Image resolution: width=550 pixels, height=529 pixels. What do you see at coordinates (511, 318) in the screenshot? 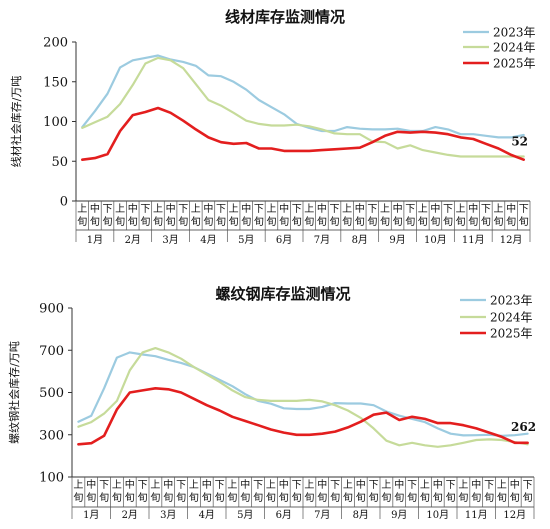
I see `legend-label: 2024年` at bounding box center [511, 318].